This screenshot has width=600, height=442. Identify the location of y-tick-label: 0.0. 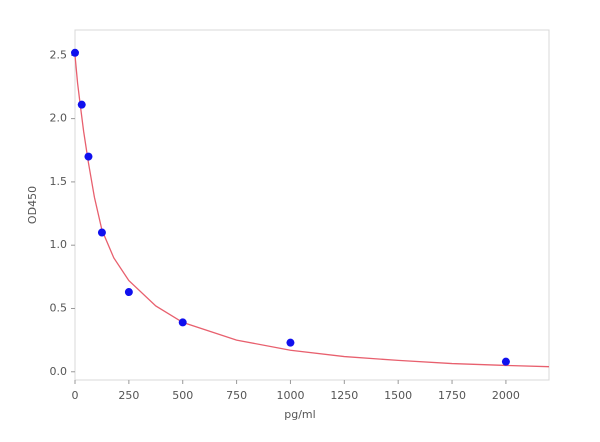
(59, 371).